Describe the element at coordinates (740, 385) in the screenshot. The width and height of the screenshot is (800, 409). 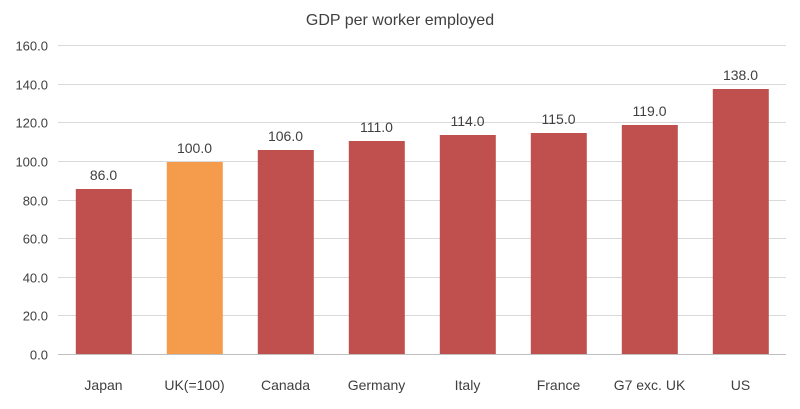
I see `x-axis-category-label: US` at that location.